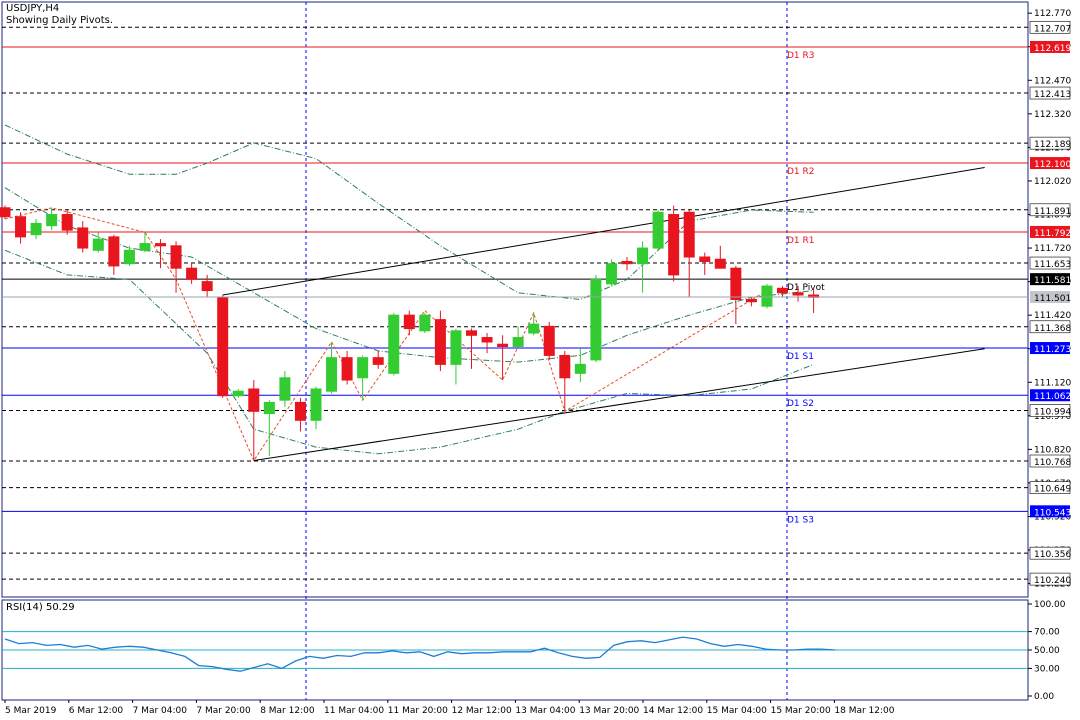 The image size is (1080, 720). What do you see at coordinates (603, 231) in the screenshot?
I see `channel-line` at bounding box center [603, 231].